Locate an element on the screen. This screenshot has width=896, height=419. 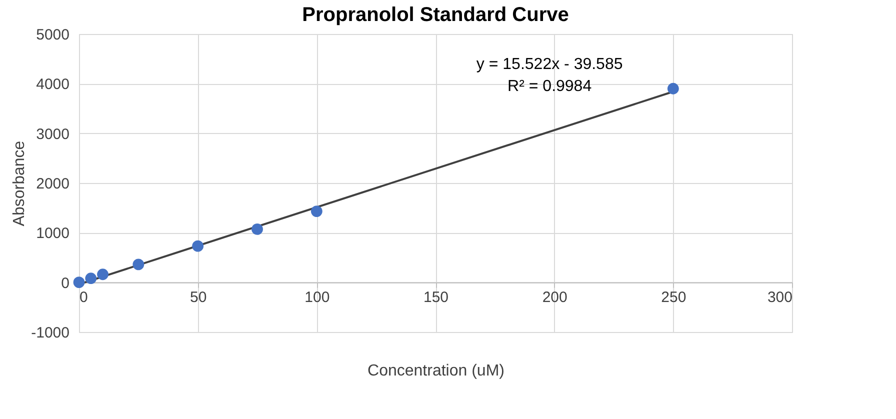
y-tick-label: 5000 is located at coordinates (53, 35).